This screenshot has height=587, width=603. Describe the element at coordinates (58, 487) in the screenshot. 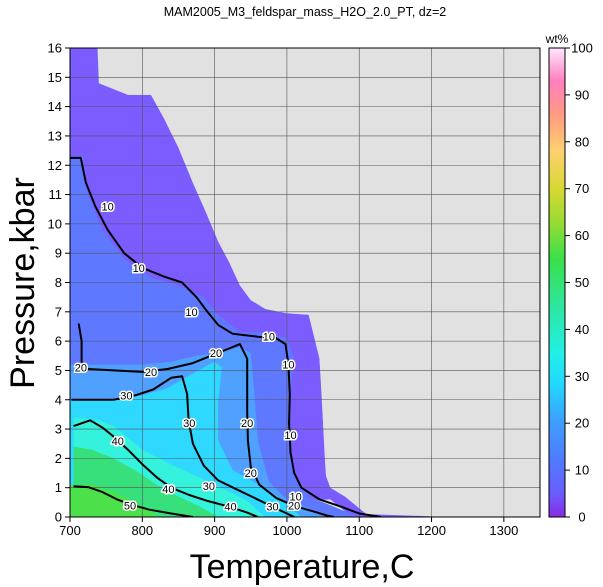

I see `y-tick-label-1: 1` at that location.